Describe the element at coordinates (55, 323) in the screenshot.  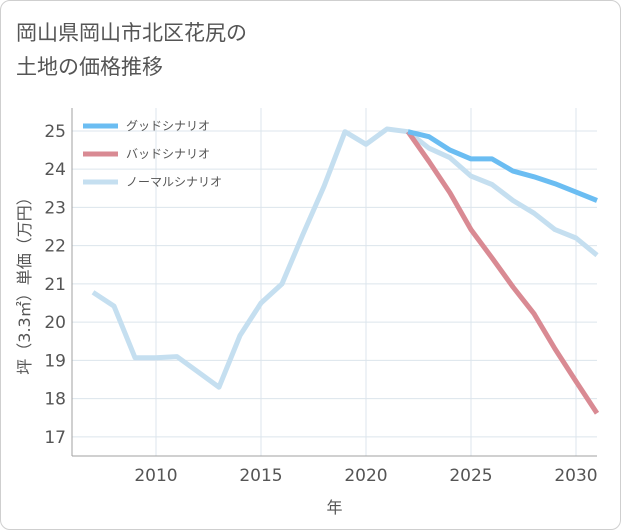
I see `y-tick-label: 20` at that location.